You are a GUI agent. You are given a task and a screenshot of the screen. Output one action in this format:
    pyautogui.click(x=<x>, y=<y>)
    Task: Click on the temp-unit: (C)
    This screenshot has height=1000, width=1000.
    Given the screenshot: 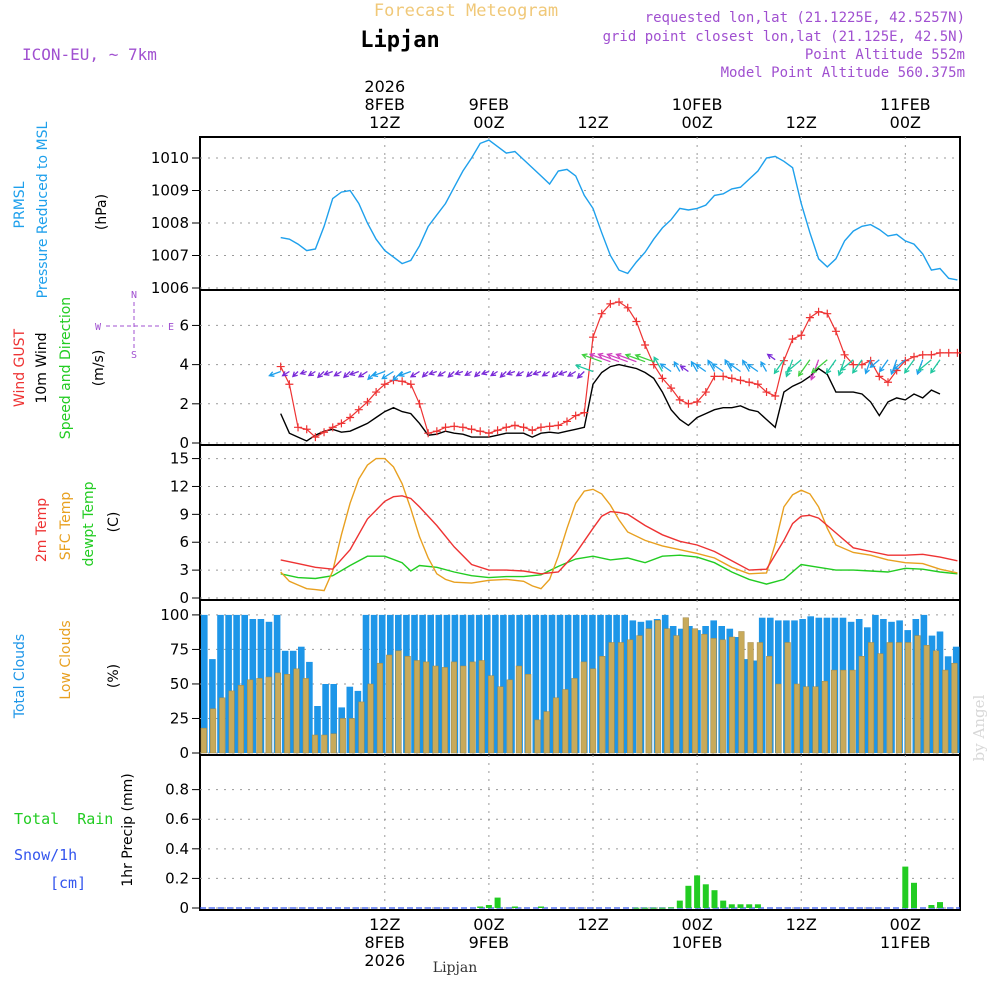 What is the action you would take?
    pyautogui.click(x=114, y=522)
    